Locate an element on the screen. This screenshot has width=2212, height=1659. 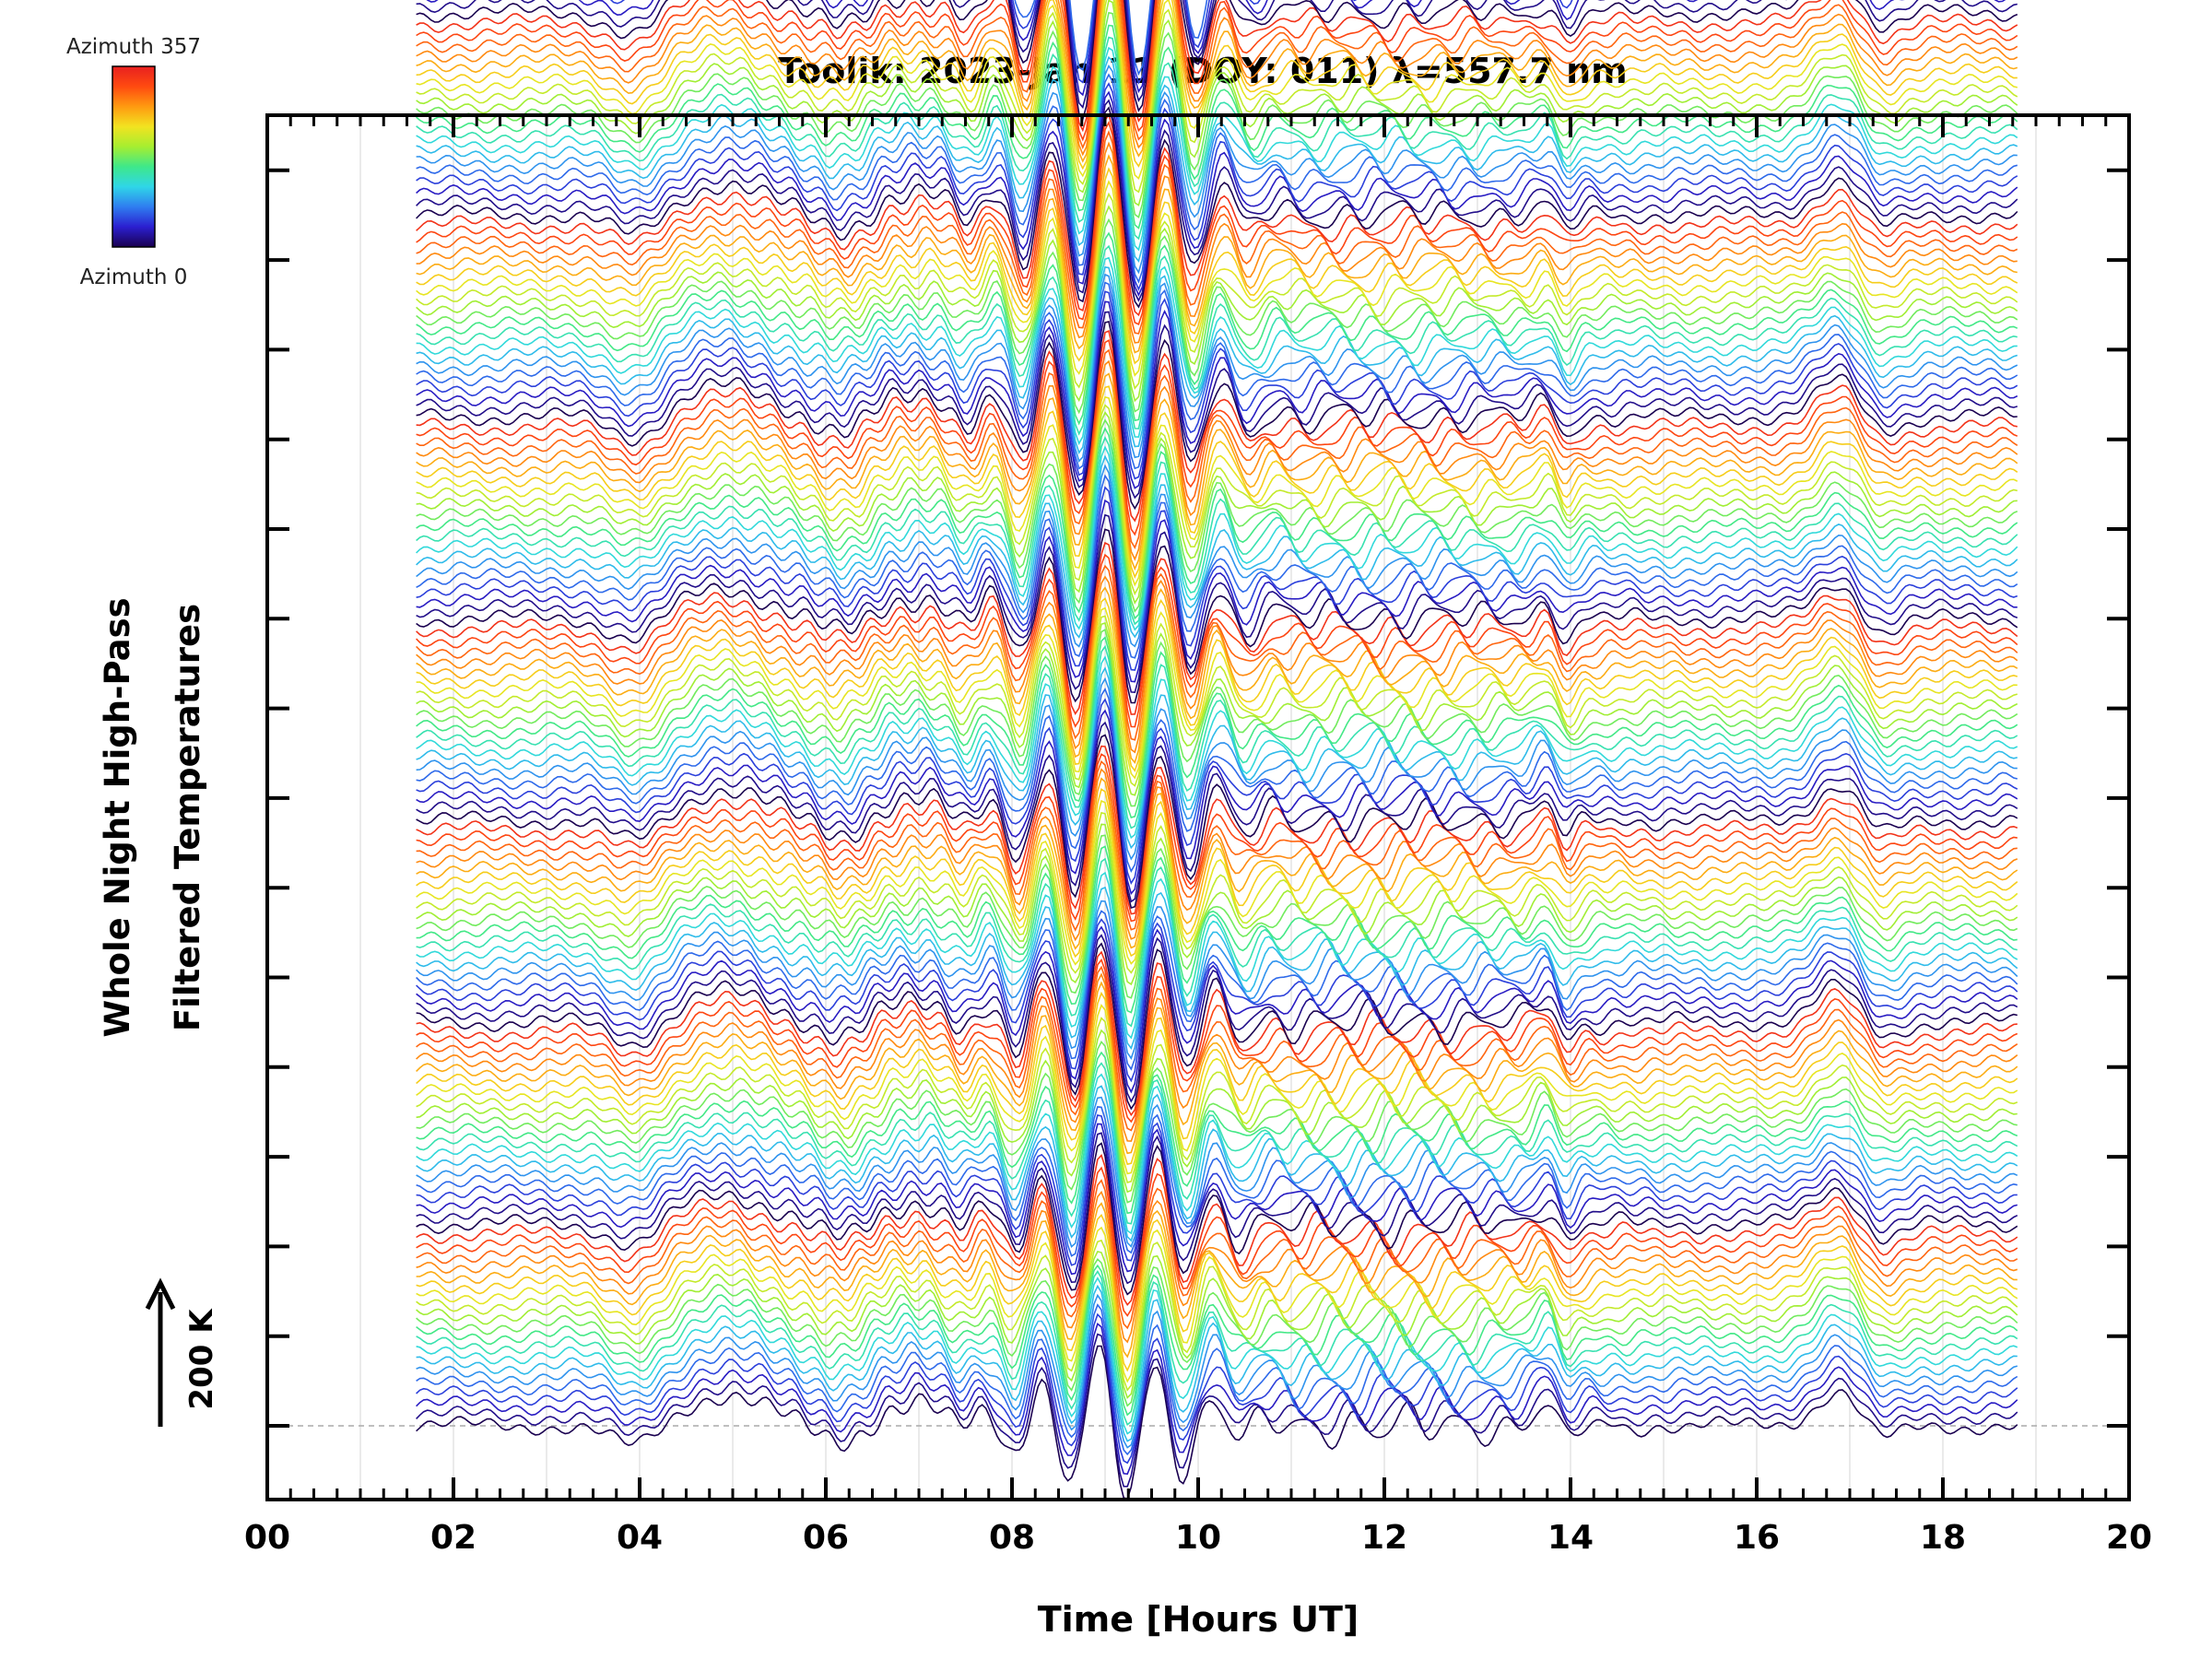
x-tick-label: 12 is located at coordinates (1384, 1538).